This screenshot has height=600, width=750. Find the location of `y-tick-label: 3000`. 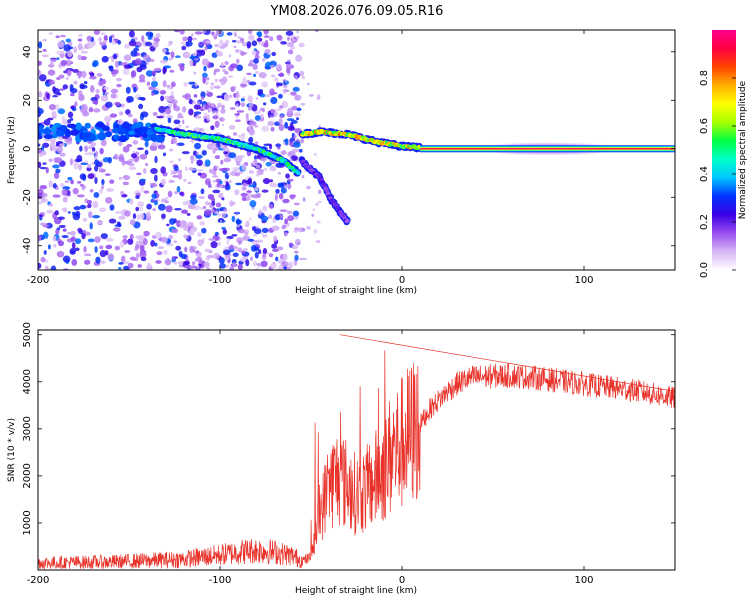

y-tick-label: 3000 is located at coordinates (27, 428).